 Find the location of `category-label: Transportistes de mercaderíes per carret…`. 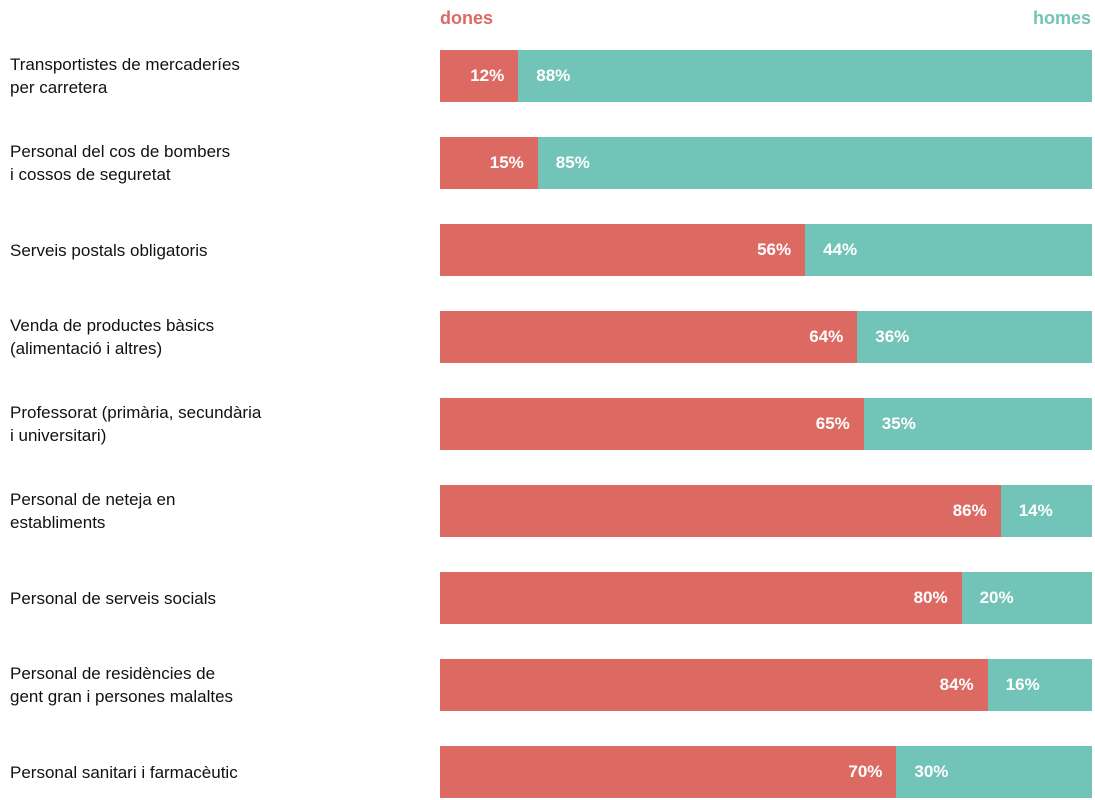

category-label: Transportistes de mercaderíes per carret… is located at coordinates (125, 76).